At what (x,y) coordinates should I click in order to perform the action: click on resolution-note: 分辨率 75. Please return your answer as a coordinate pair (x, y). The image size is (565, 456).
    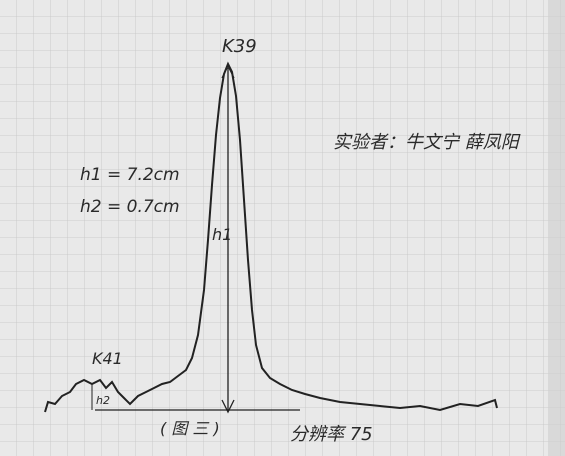
    Looking at the image, I should click on (331, 434).